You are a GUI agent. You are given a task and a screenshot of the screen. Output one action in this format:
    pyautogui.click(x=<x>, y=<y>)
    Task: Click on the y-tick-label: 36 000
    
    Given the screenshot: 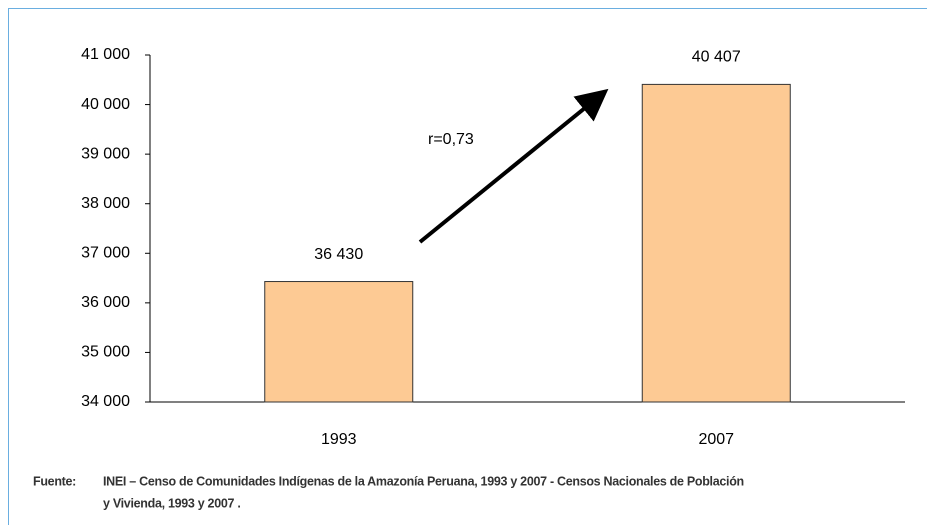 What is the action you would take?
    pyautogui.click(x=105, y=302)
    